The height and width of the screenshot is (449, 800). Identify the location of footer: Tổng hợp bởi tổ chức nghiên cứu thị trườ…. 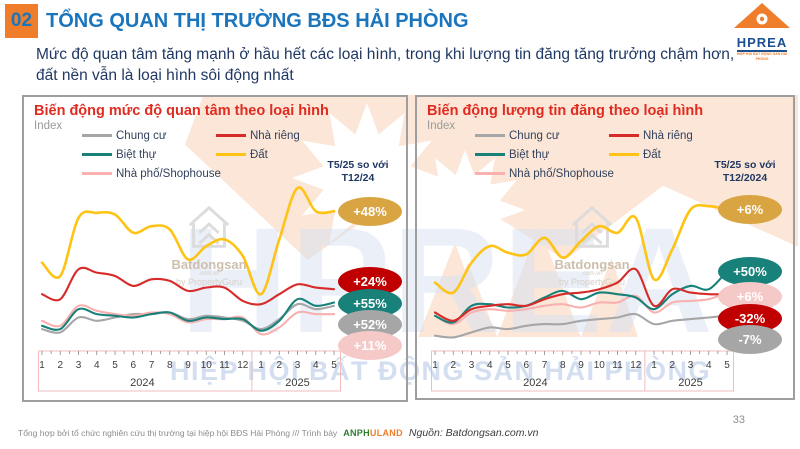
(278, 433).